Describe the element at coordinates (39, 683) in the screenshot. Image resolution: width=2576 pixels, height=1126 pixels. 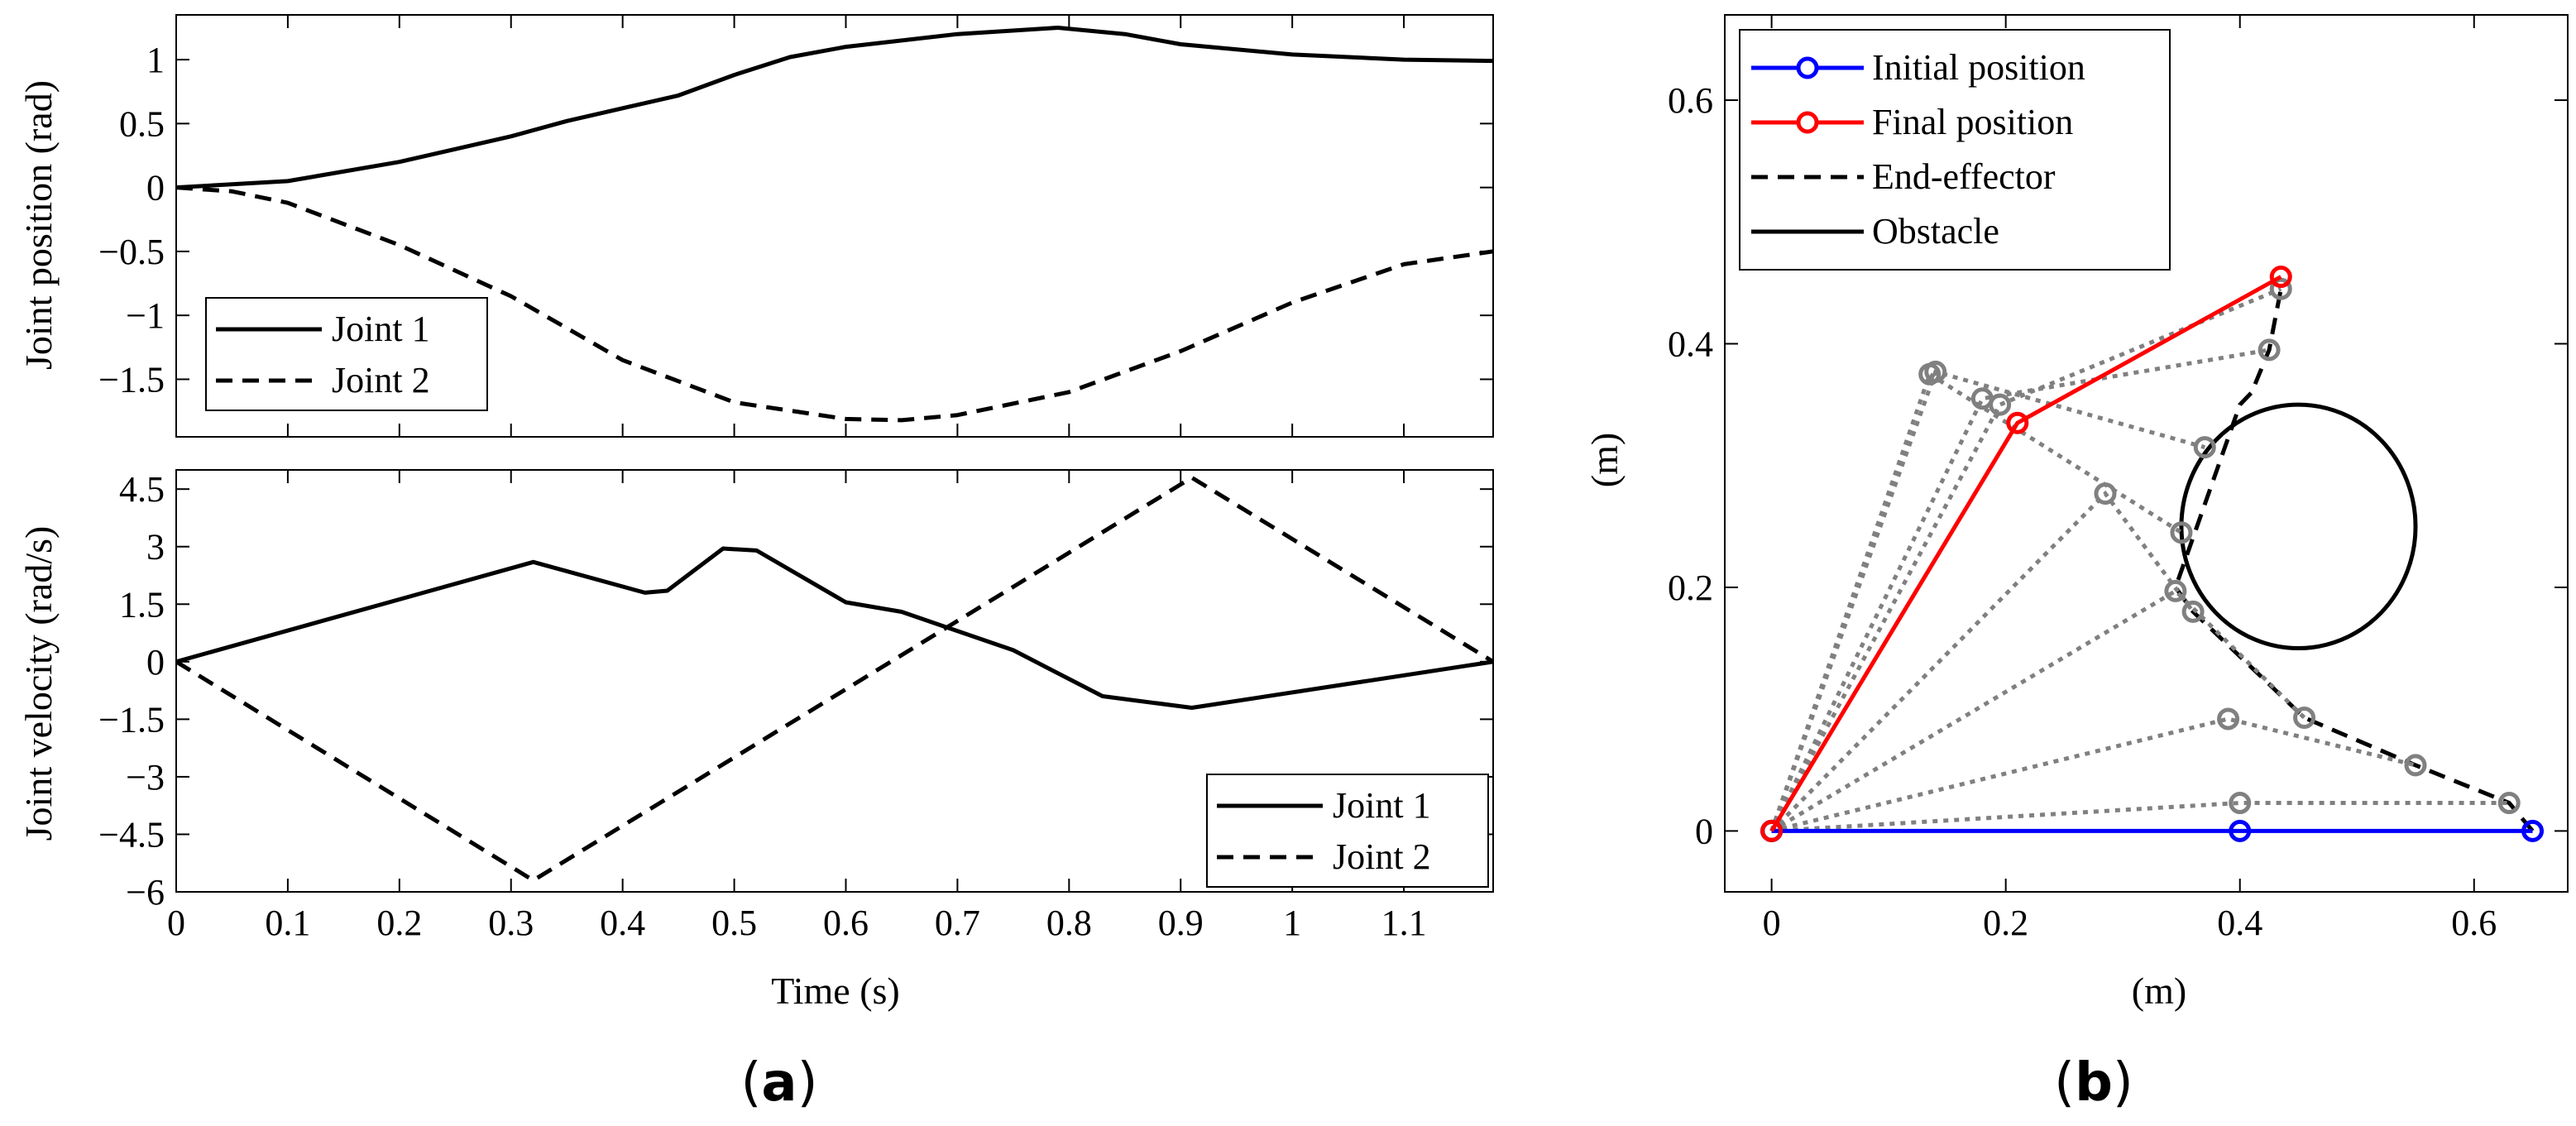
I see `a-bottom-ylabel: Joint velocity (rad/s)` at that location.